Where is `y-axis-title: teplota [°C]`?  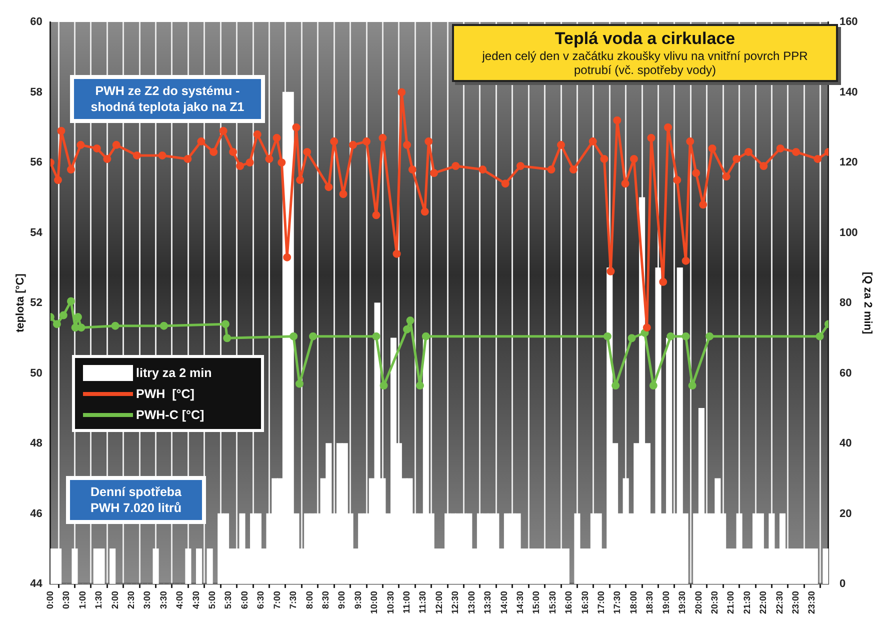 y-axis-title: teplota [°C] is located at coordinates (20, 302).